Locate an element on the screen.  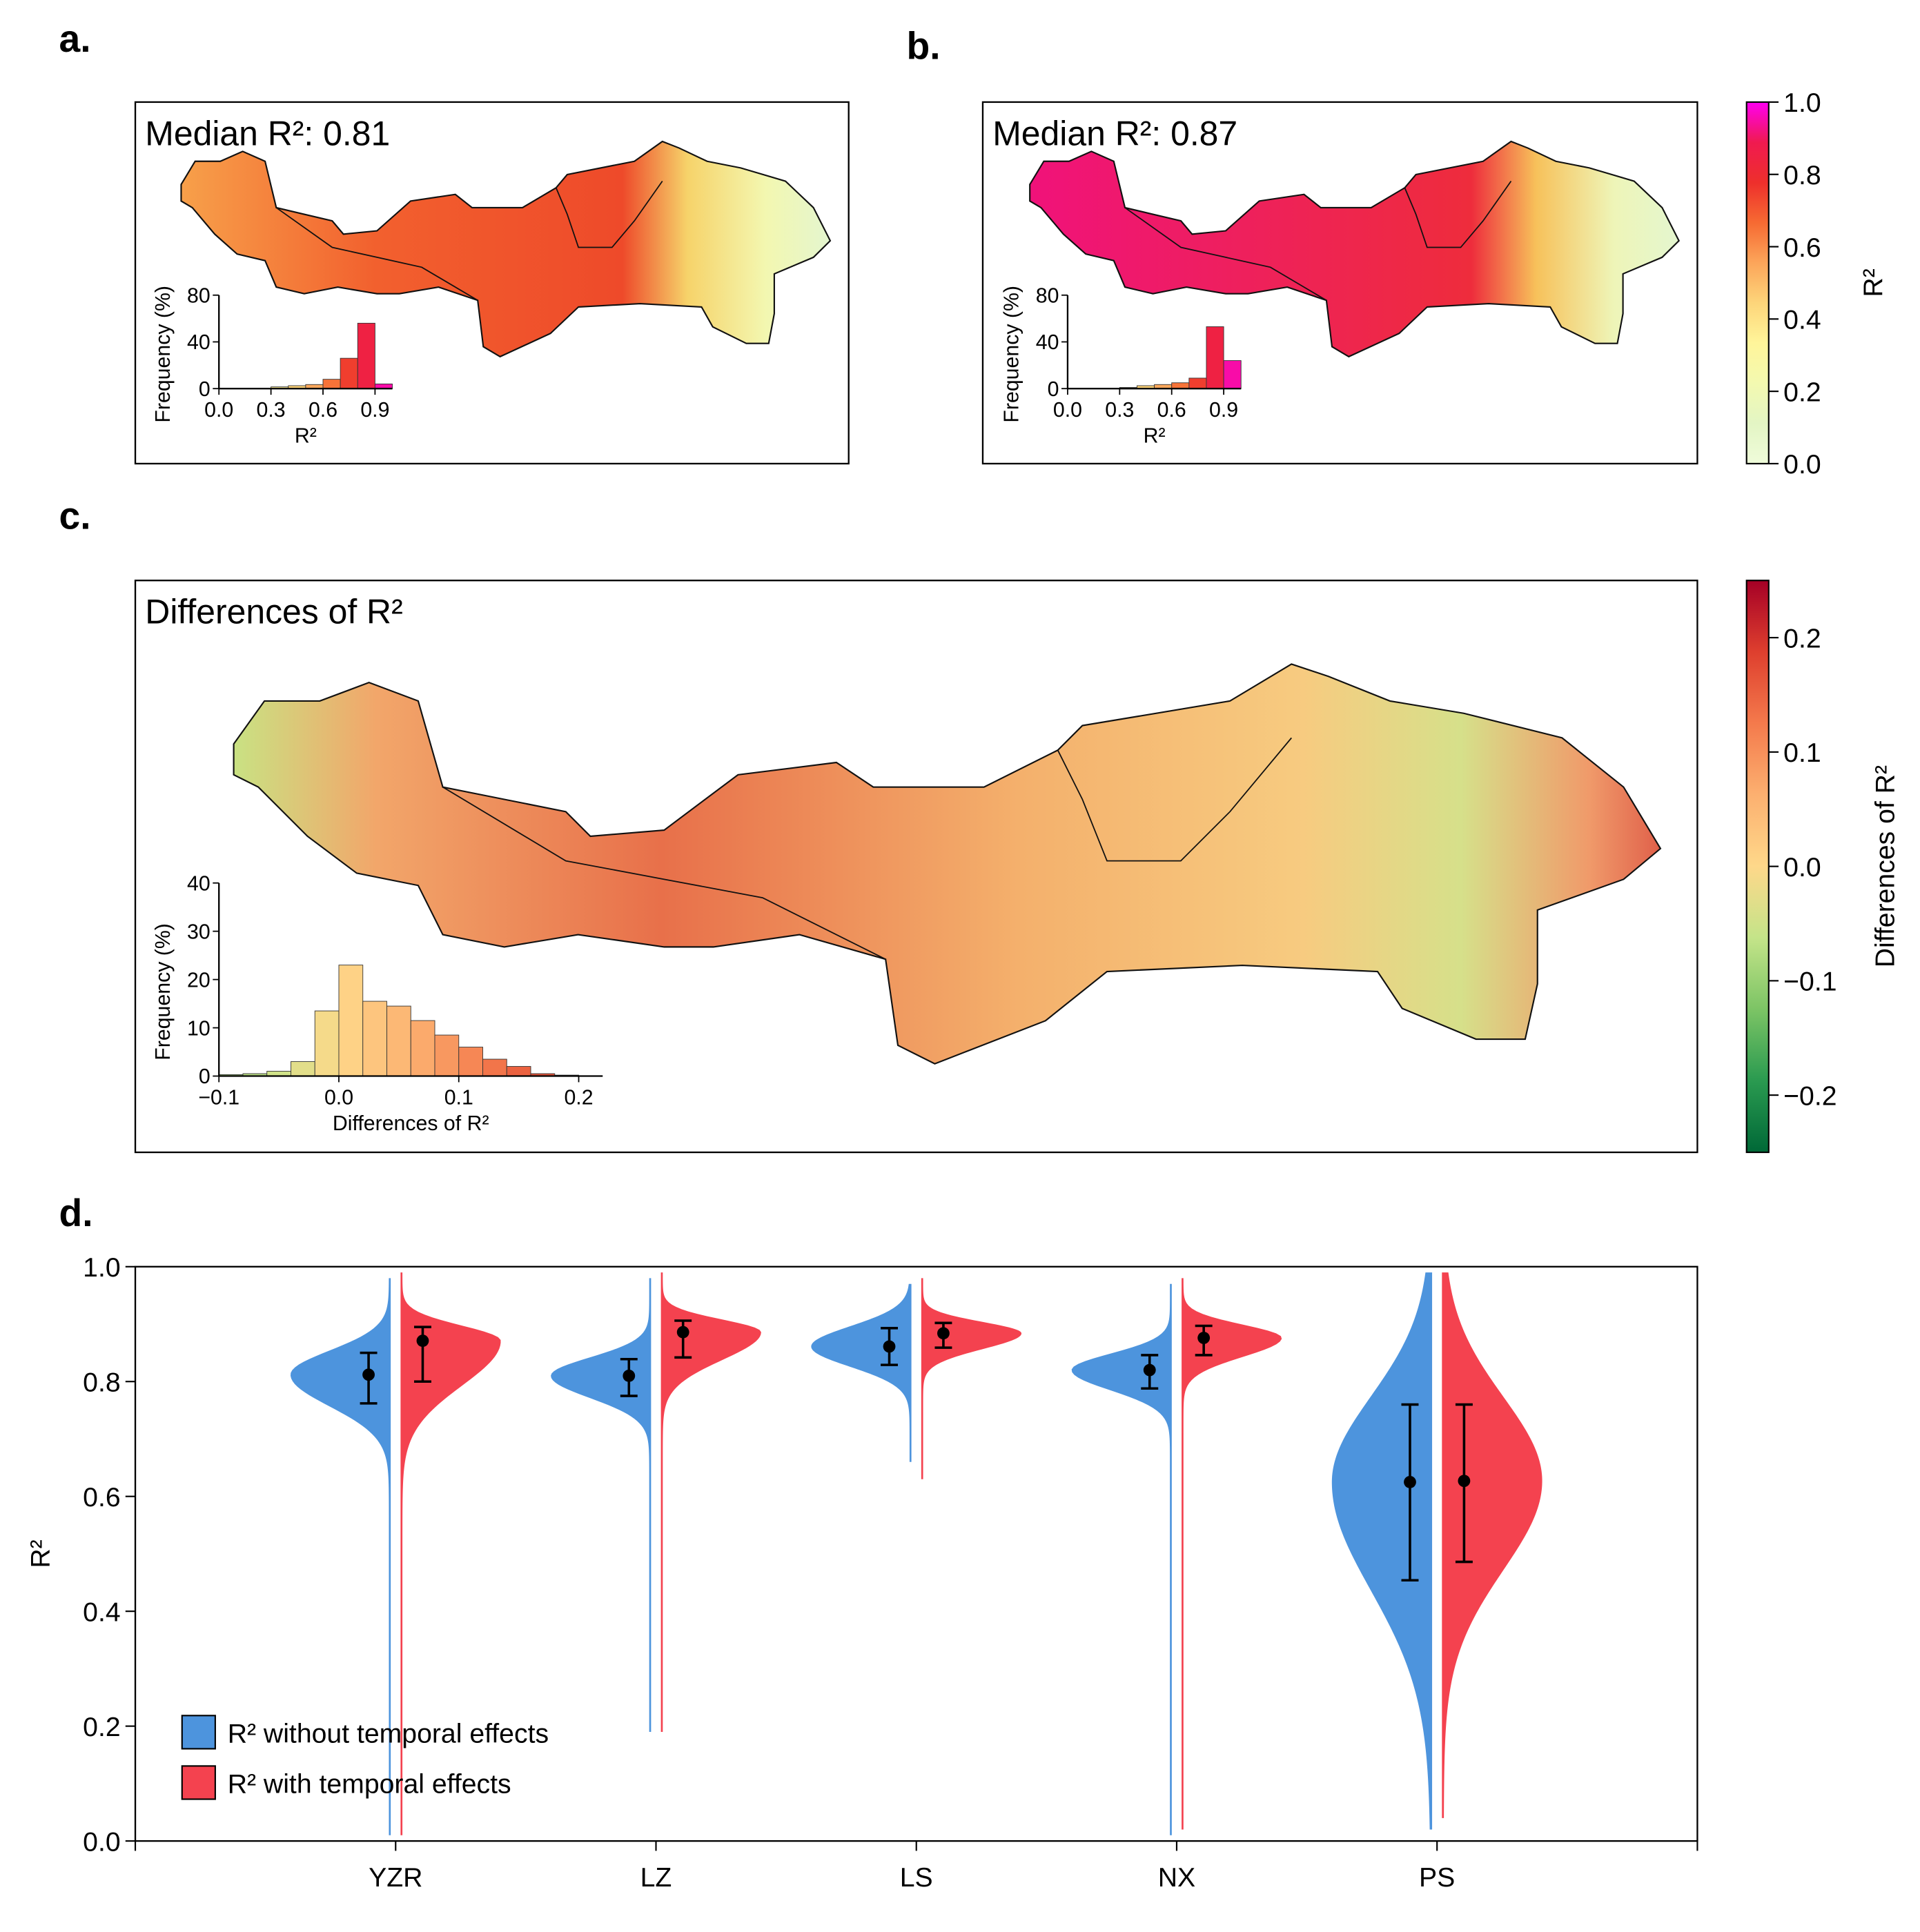
panel-label: d. is located at coordinates (76, 1213).